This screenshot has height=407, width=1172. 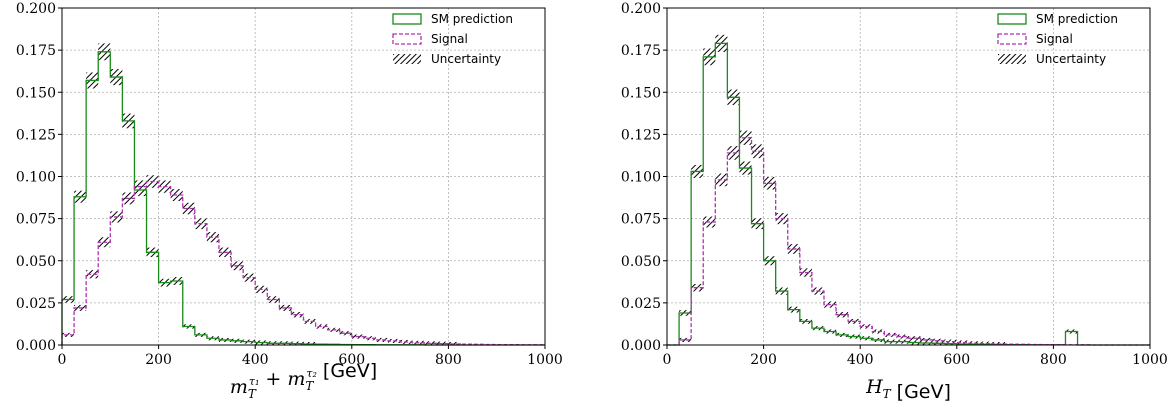 I want to click on x-axis-label: mTτ₁ + mTτ₂ [GeV], so click(x=303, y=380).